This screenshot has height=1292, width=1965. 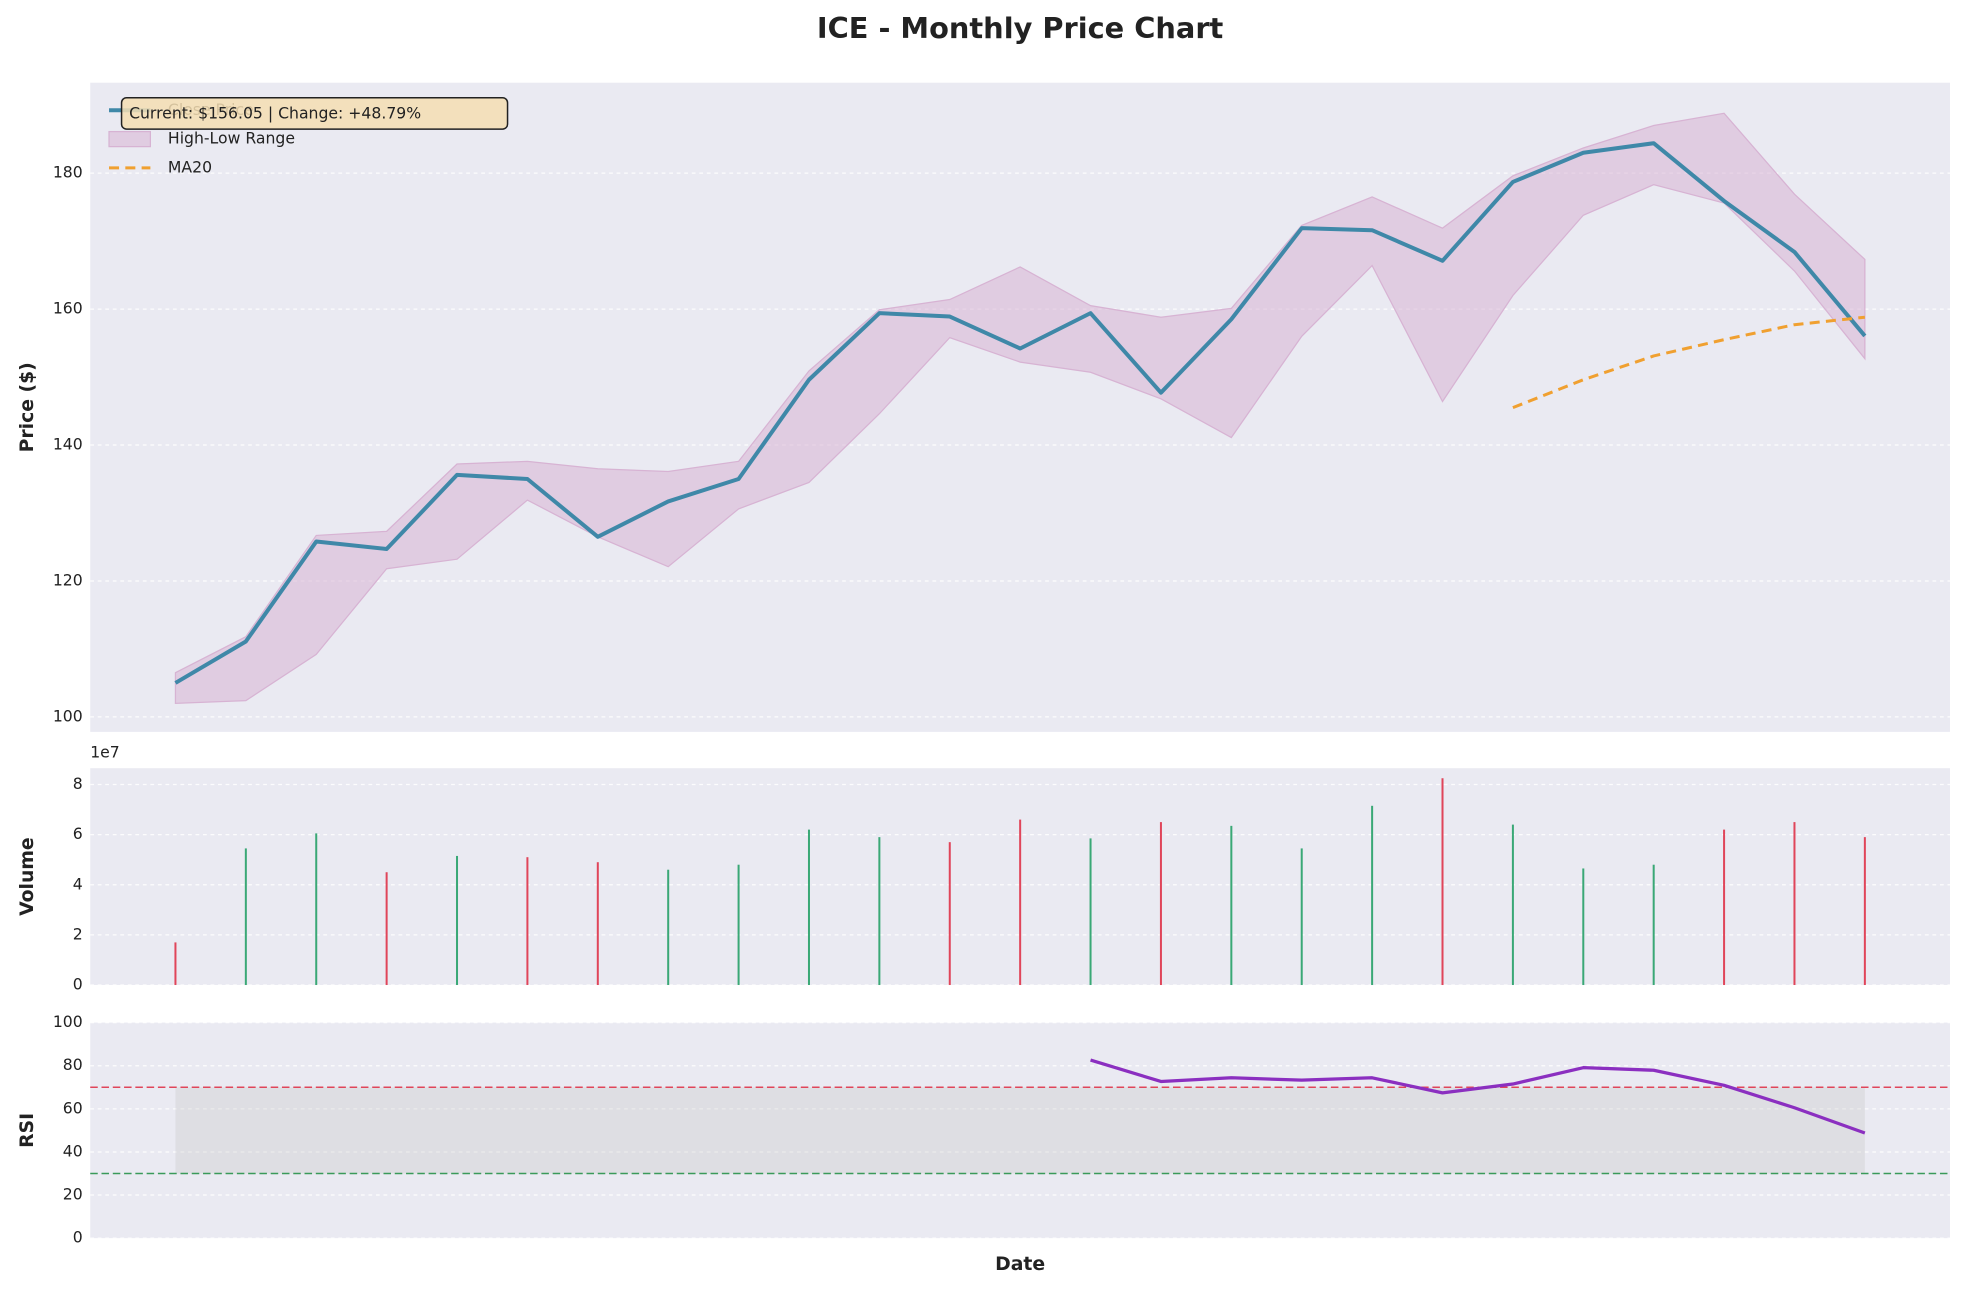 What do you see at coordinates (190, 166) in the screenshot?
I see `legend-label: MA20` at bounding box center [190, 166].